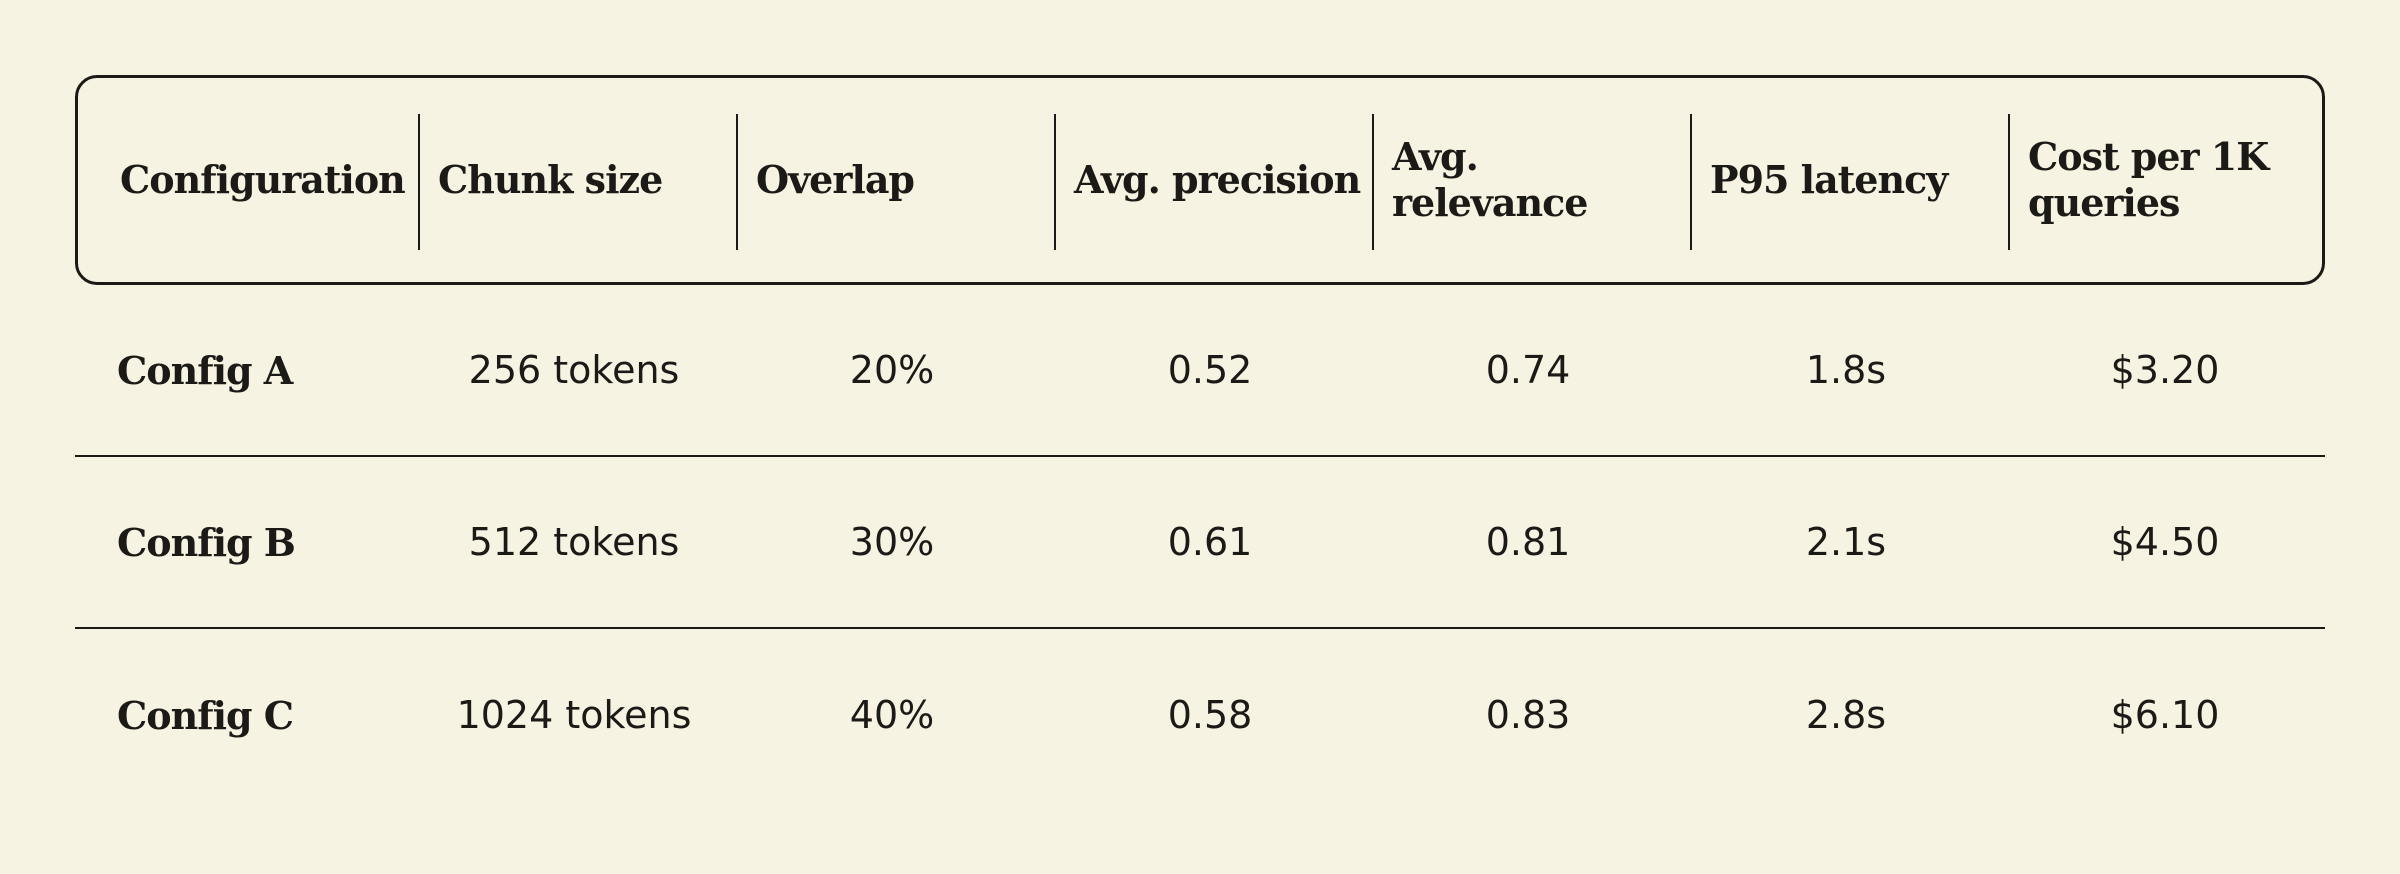  I want to click on header-overlap: Overlap, so click(835, 179).